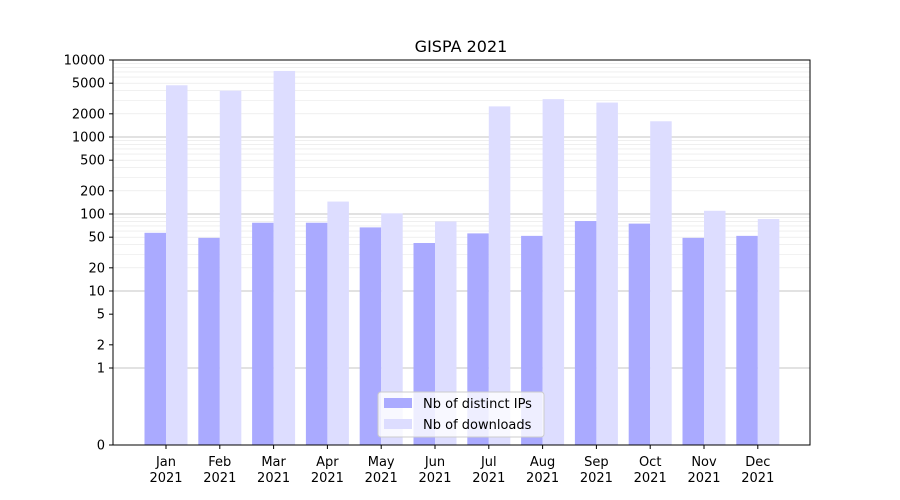 The width and height of the screenshot is (900, 500). I want to click on x-tick-label-line: Jul, so click(488, 462).